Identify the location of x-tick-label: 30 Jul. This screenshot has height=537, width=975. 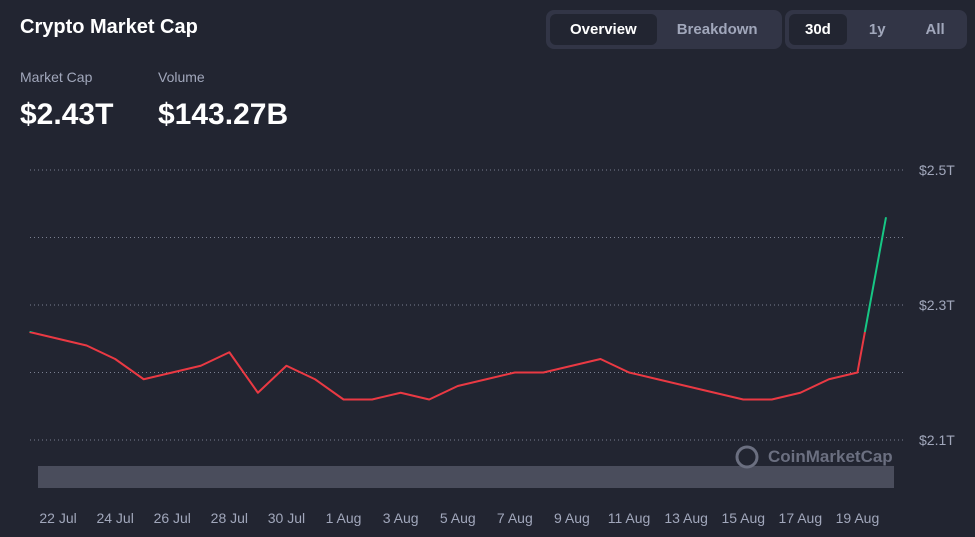
(286, 518).